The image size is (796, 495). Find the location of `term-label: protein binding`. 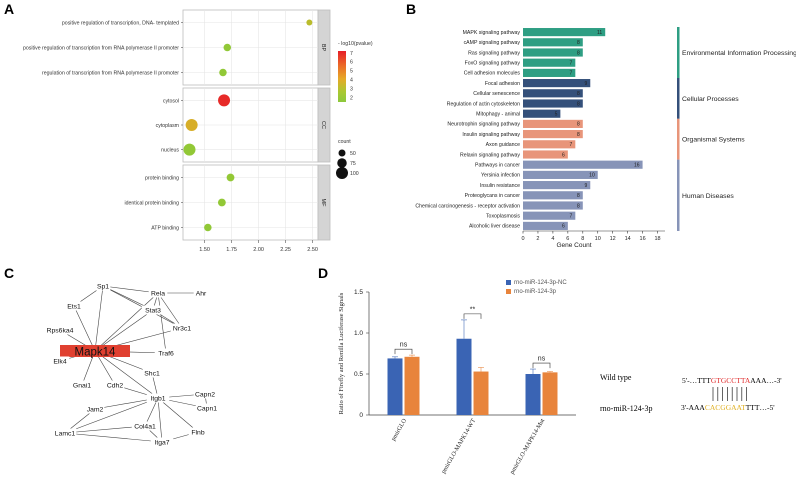

term-label: protein binding is located at coordinates (162, 179).